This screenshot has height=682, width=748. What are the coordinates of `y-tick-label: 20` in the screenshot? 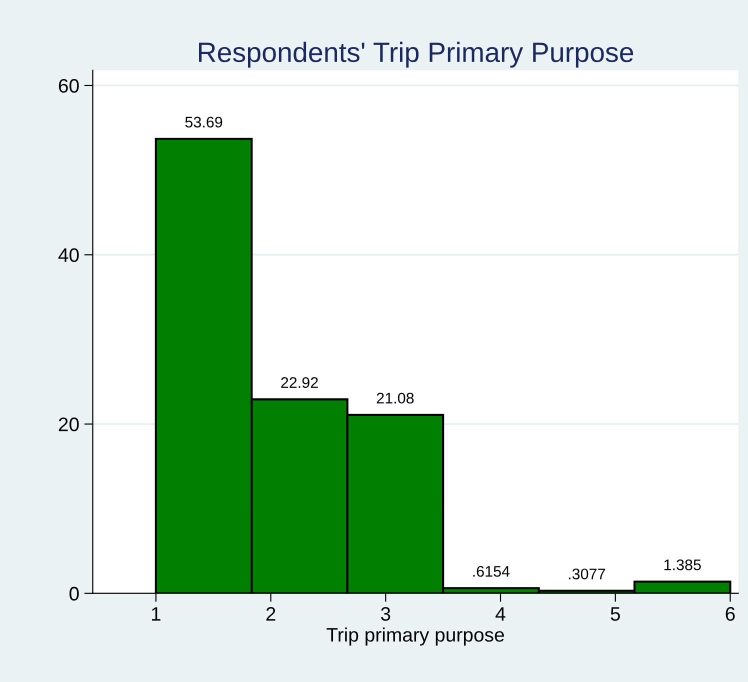 It's located at (68, 425).